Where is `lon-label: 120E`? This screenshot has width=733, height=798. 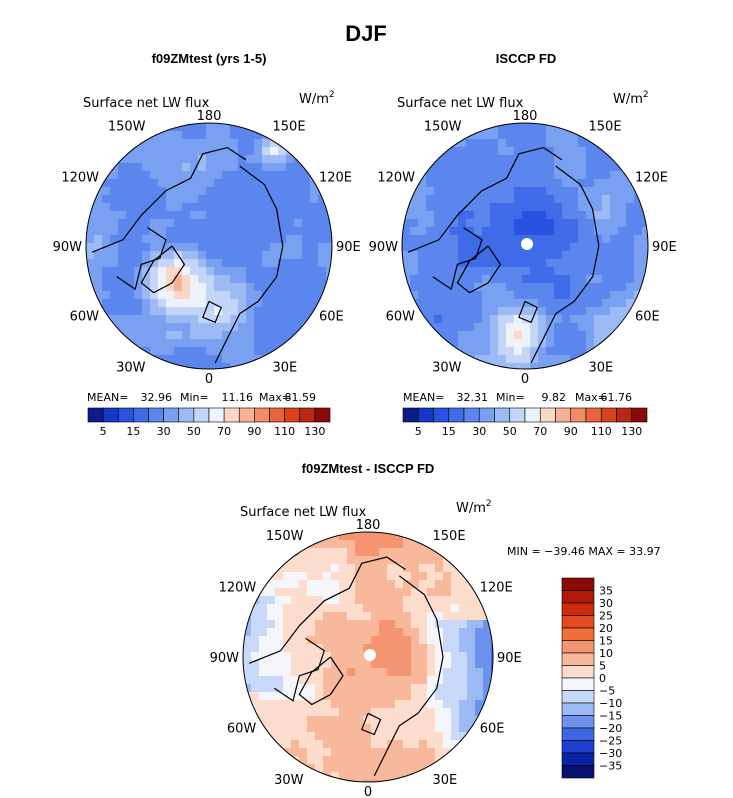
lon-label: 120E is located at coordinates (335, 178).